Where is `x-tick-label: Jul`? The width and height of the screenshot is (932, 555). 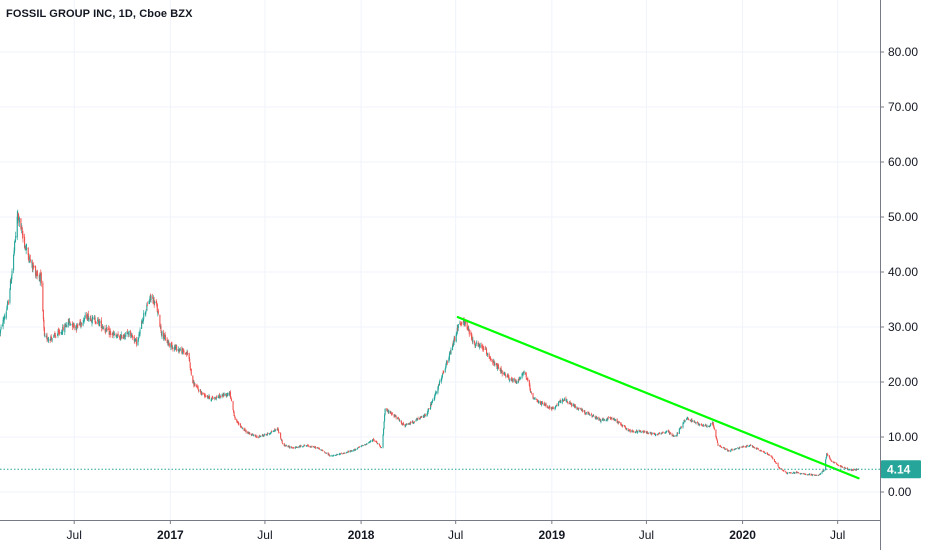
x-tick-label: Jul is located at coordinates (74, 535).